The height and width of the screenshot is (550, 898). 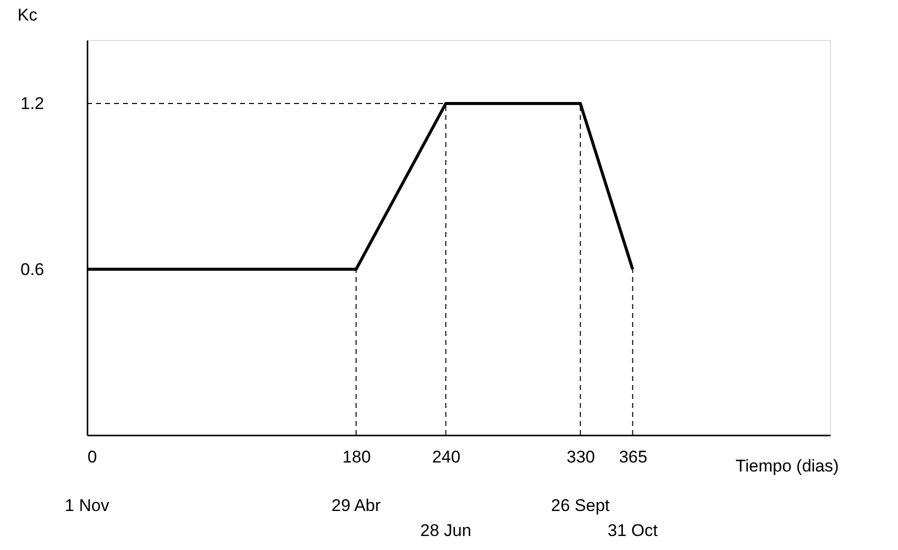 What do you see at coordinates (92, 457) in the screenshot?
I see `x-tick-label: 0` at bounding box center [92, 457].